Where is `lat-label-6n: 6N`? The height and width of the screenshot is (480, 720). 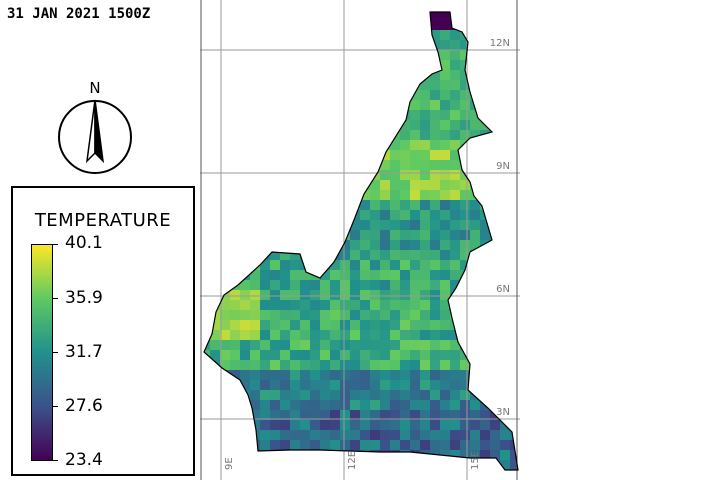
lat-label-6n: 6N is located at coordinates (503, 289).